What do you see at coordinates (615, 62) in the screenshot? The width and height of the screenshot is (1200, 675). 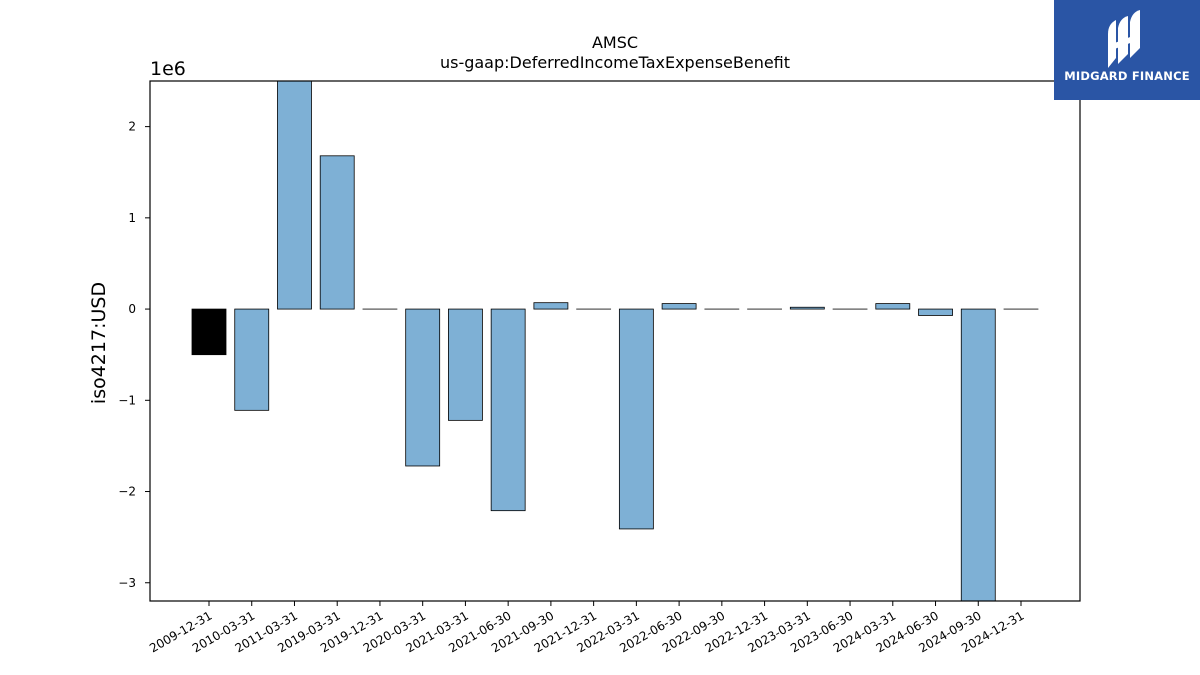 I see `chart-subtitle: us-gaap:DeferredIncomeTaxExpenseBenefit` at bounding box center [615, 62].